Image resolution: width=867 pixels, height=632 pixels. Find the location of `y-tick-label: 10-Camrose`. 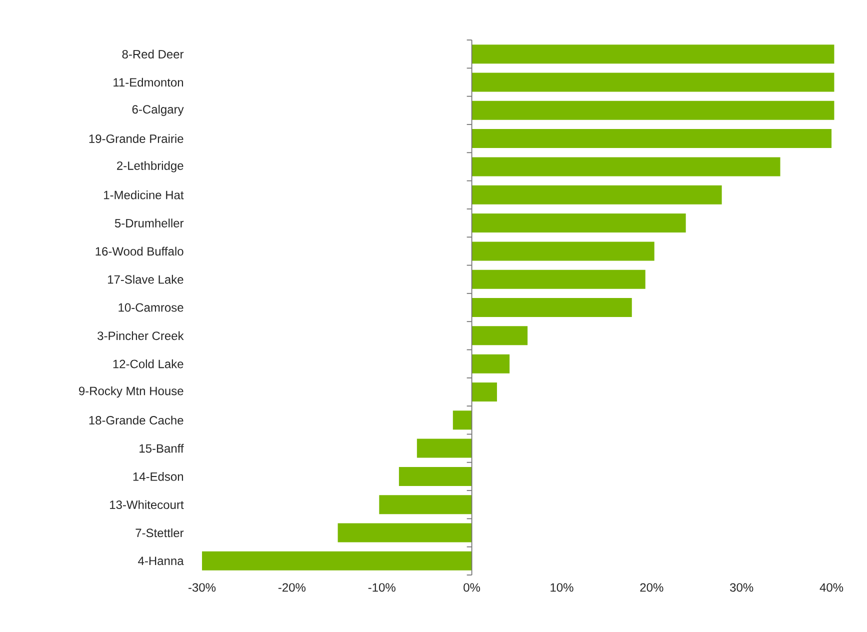

y-tick-label: 10-Camrose is located at coordinates (151, 307).